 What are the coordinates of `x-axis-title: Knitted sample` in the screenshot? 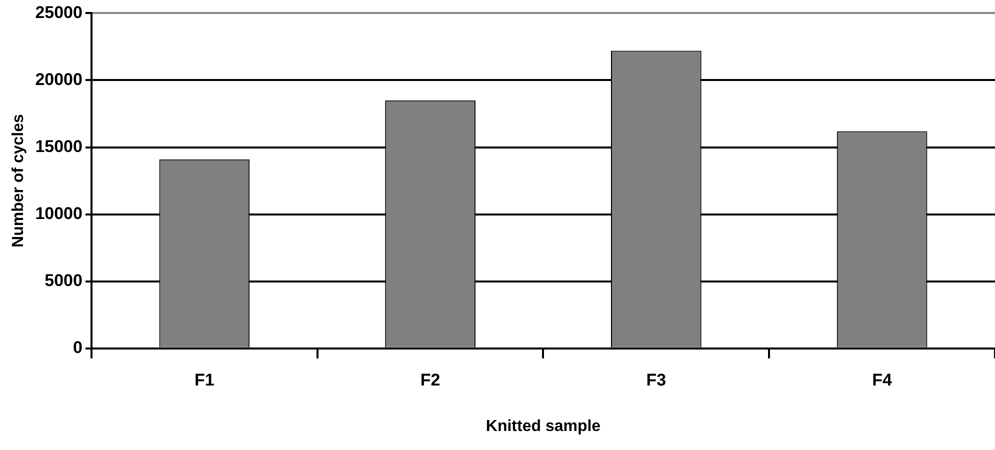 It's located at (543, 426).